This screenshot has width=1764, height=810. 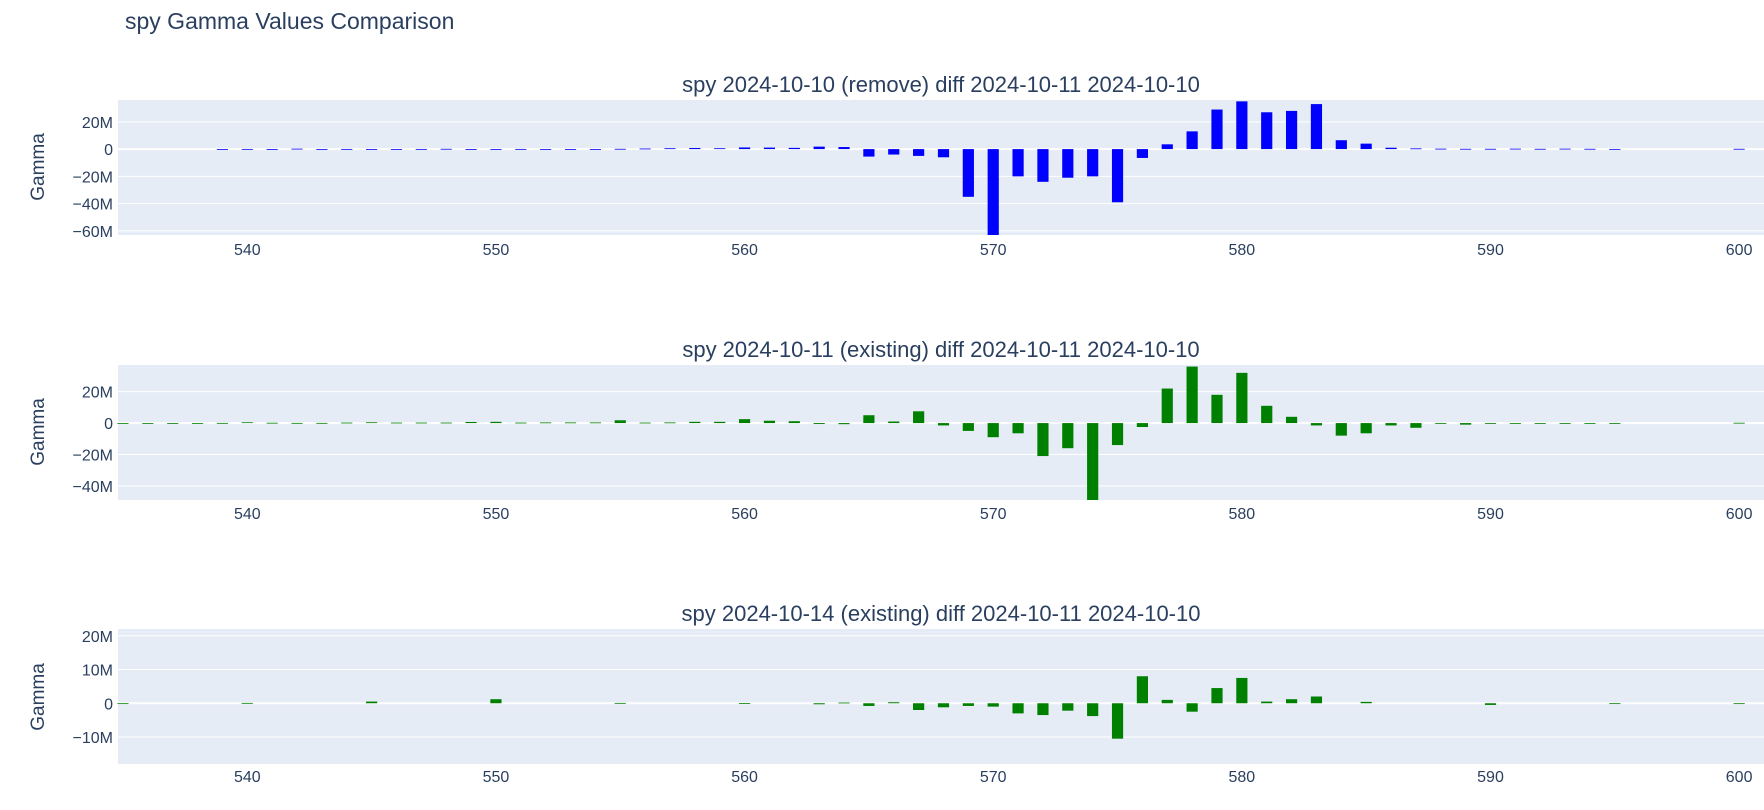 I want to click on y-tick-label: −60M, so click(x=93, y=232).